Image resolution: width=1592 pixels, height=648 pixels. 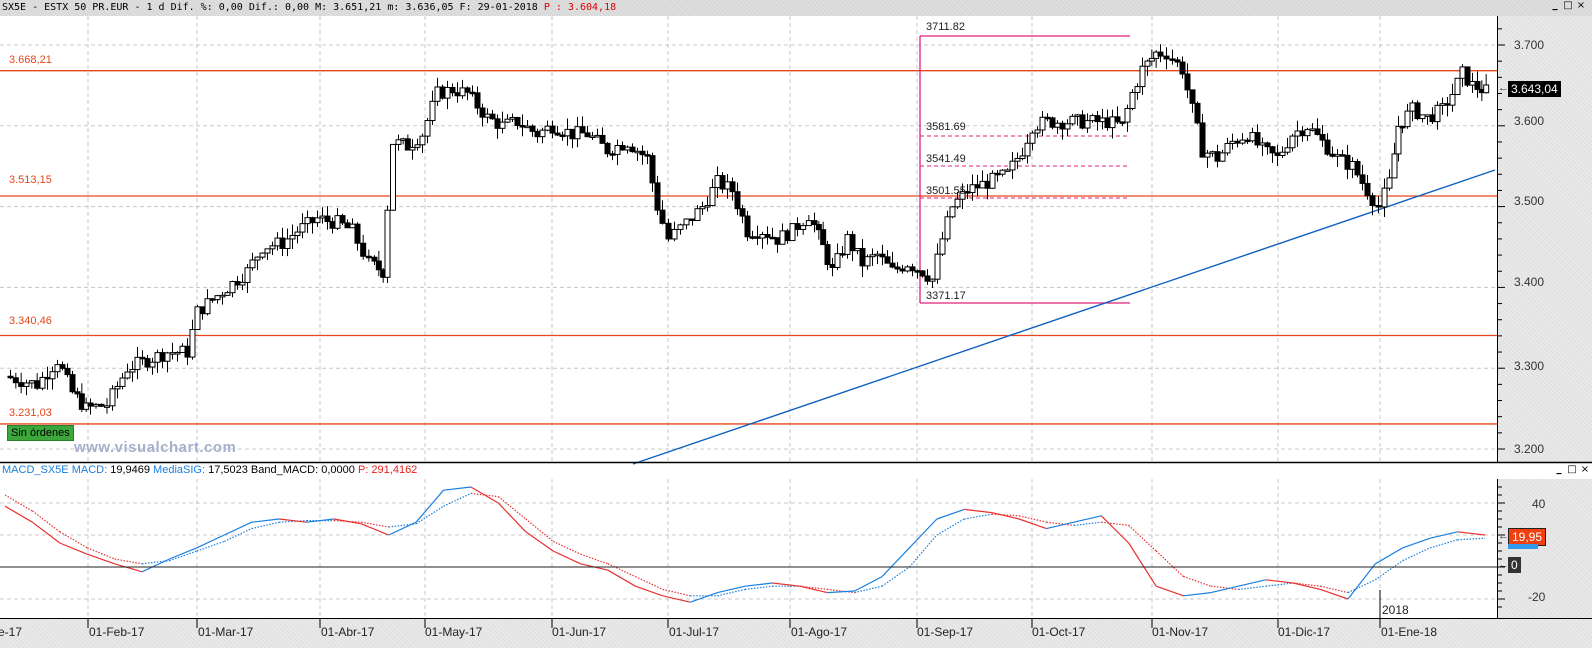 I want to click on band-value: 0,0000, so click(x=338, y=470).